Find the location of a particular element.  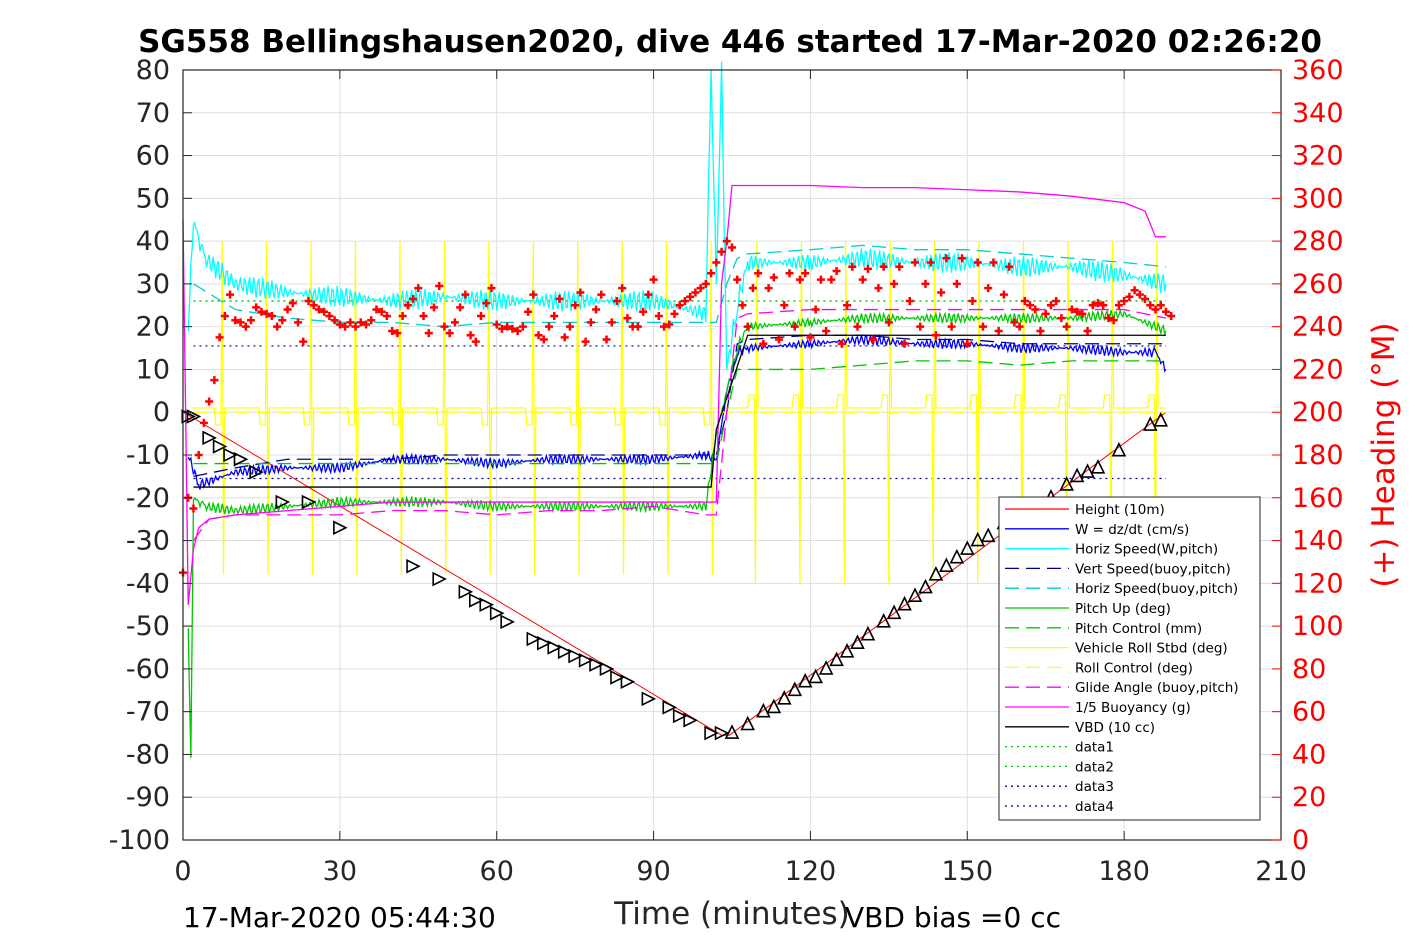

y-right-tick-label: 240 is located at coordinates (1318, 327).